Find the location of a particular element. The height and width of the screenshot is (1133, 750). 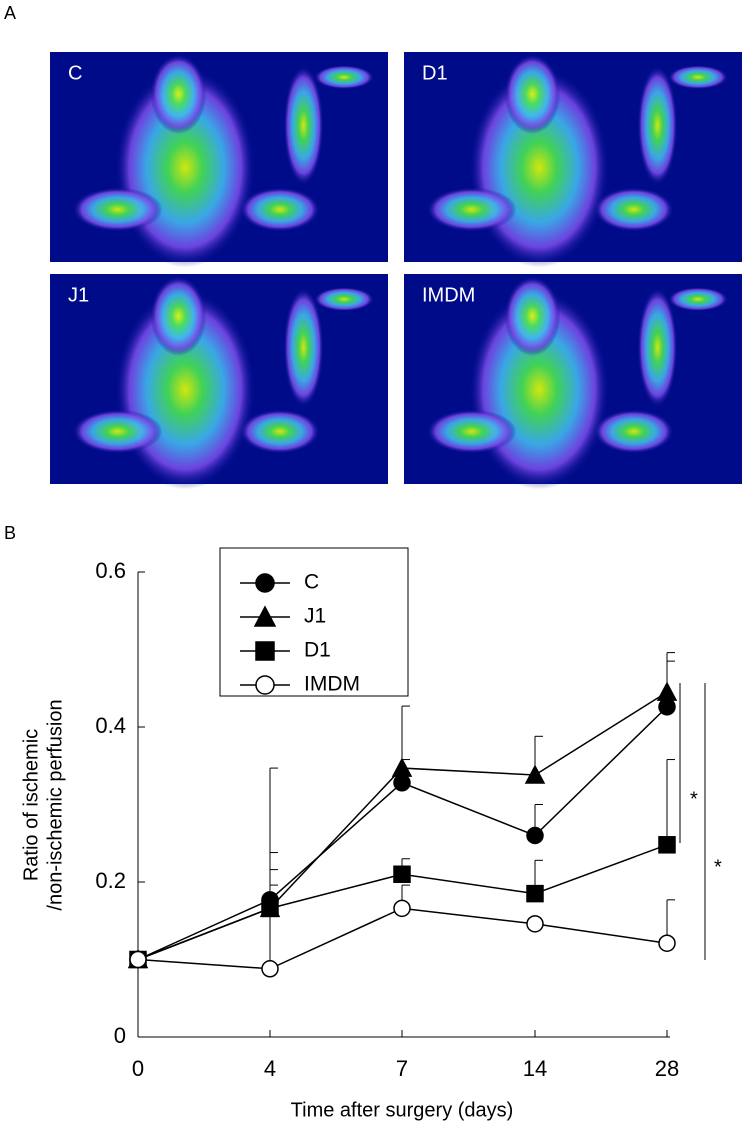

image-label: C is located at coordinates (75, 73).